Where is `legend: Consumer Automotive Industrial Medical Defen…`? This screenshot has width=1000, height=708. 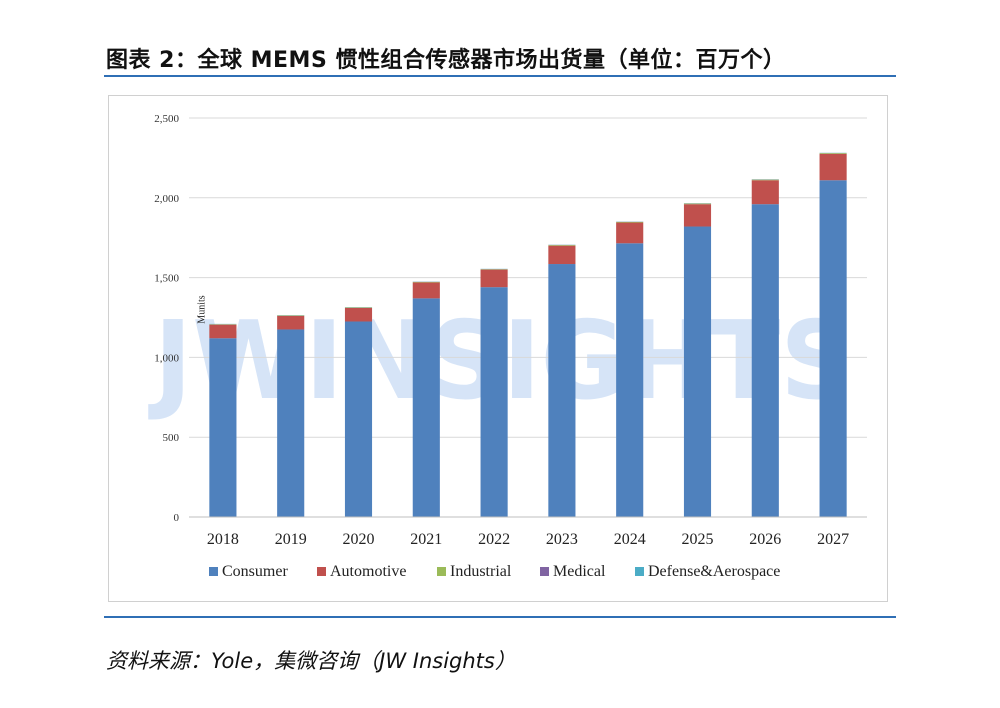
legend: Consumer Automotive Industrial Medical Defen… is located at coordinates (494, 571).